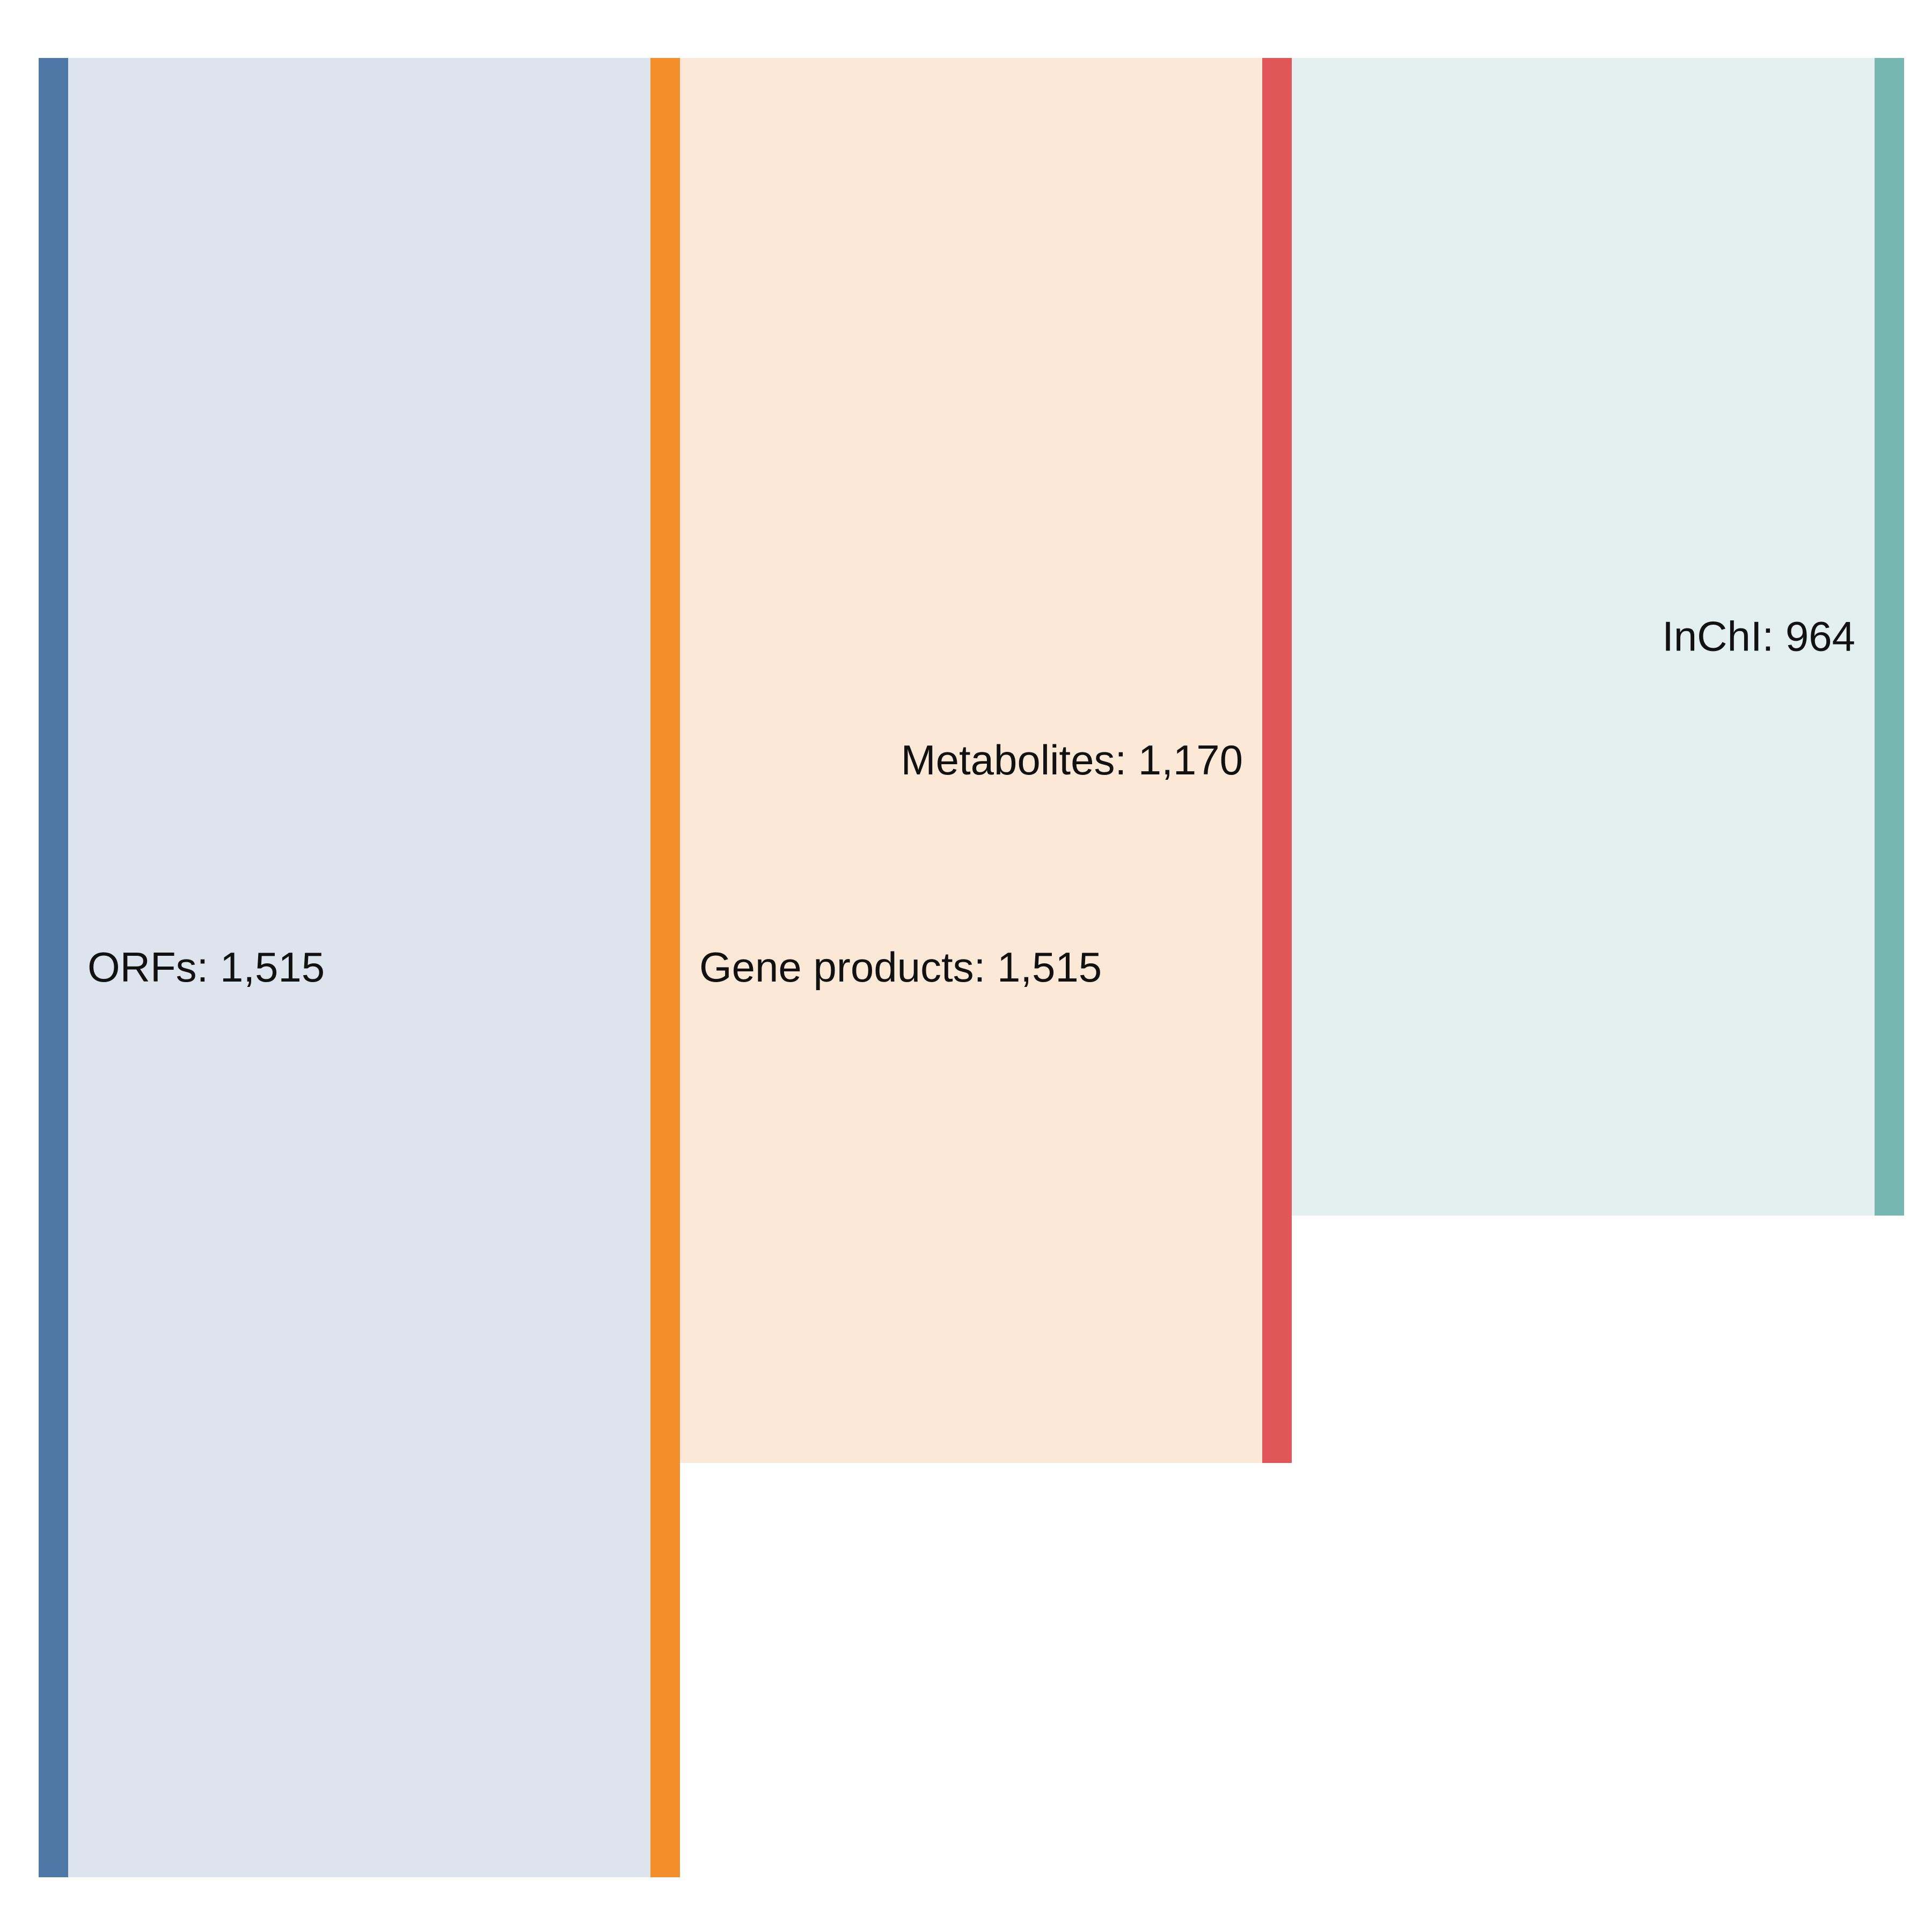 The height and width of the screenshot is (1932, 1932). Describe the element at coordinates (1277, 760) in the screenshot. I see `node-bar-metabolites` at that location.